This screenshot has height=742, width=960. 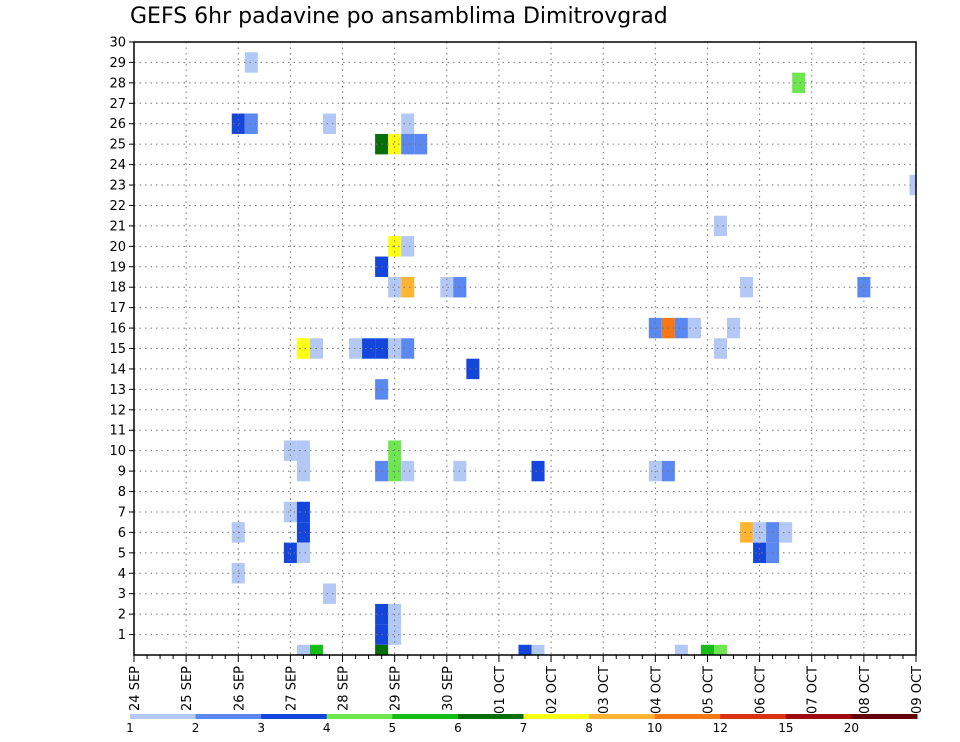 What do you see at coordinates (813, 690) in the screenshot?
I see `x-tick-label: 07 OCT` at bounding box center [813, 690].